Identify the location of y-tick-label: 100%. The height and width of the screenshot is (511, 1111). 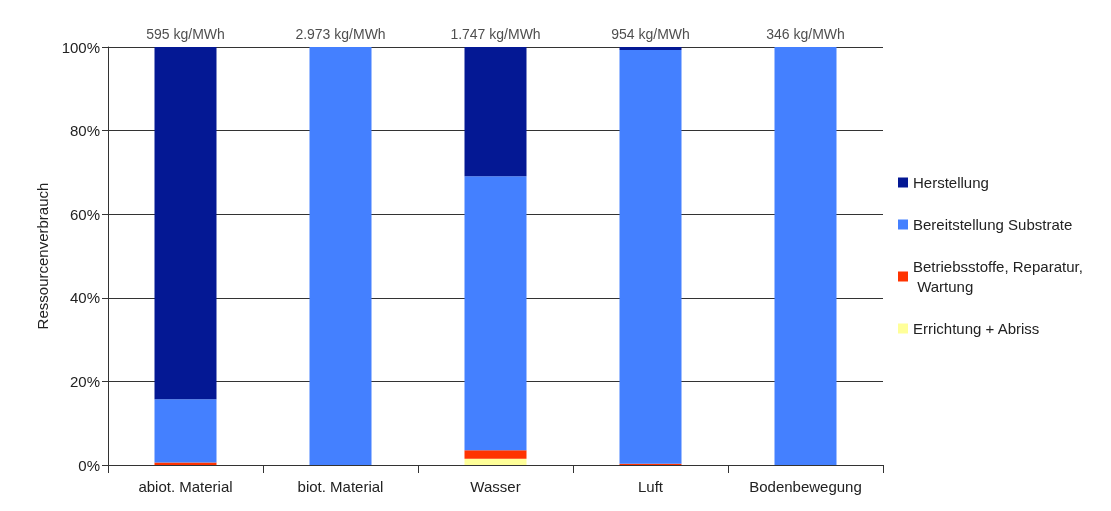
(80, 47).